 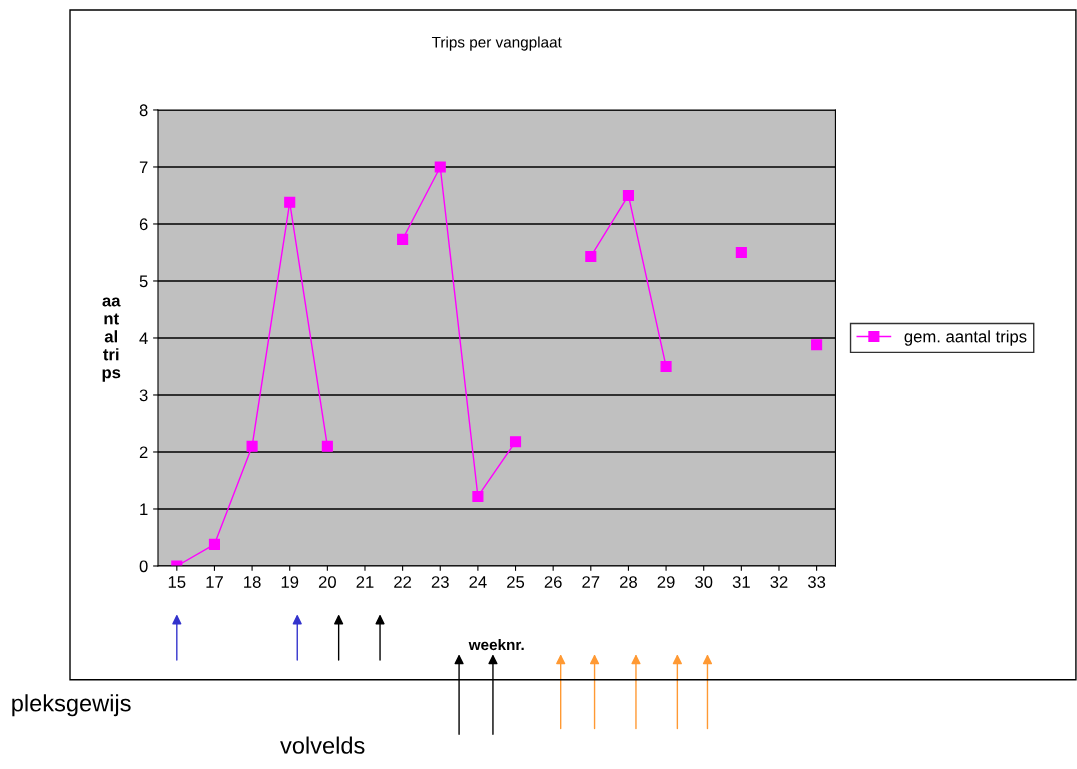 I want to click on x-tick-label: 21, so click(x=365, y=582).